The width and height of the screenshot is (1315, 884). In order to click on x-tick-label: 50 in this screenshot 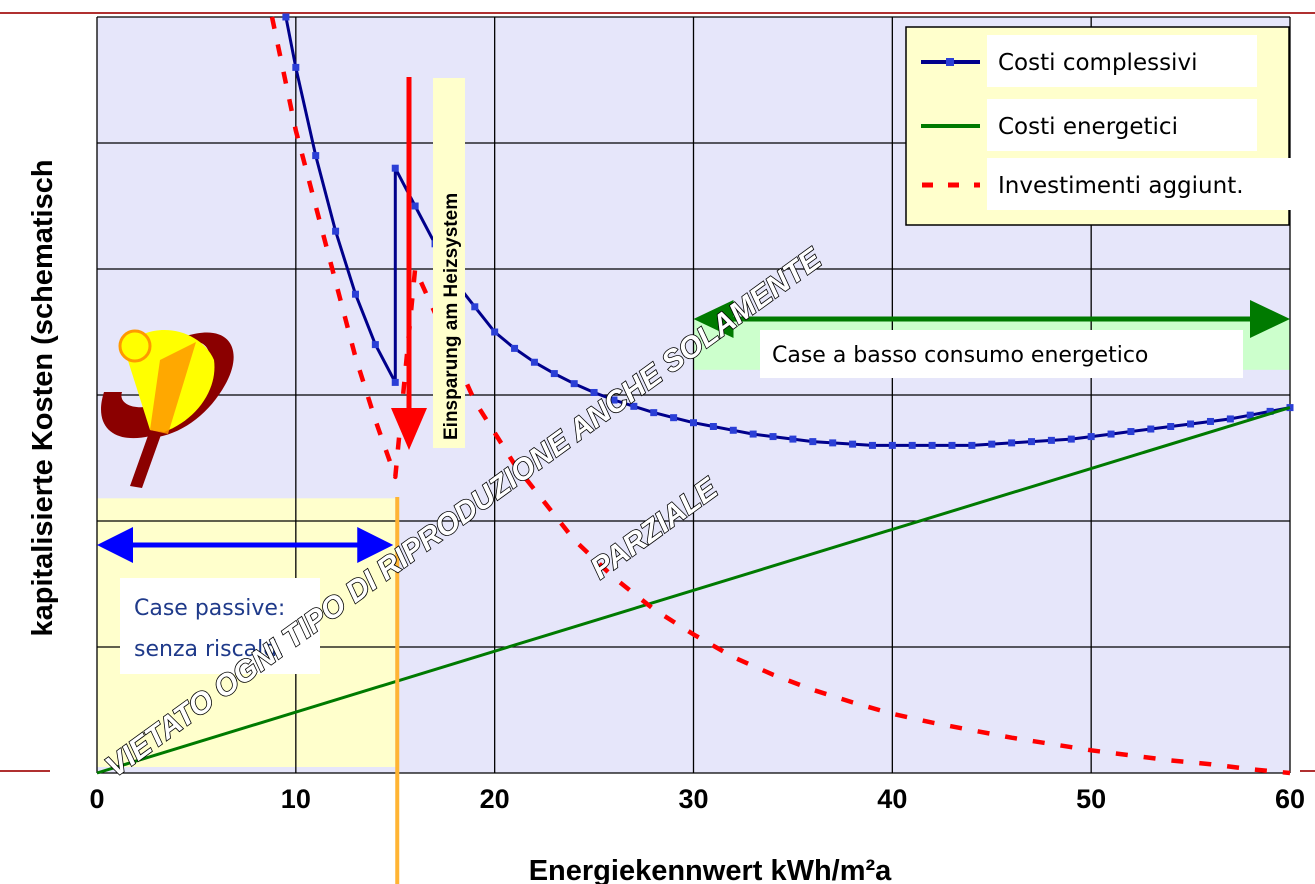, I will do `click(1091, 799)`.